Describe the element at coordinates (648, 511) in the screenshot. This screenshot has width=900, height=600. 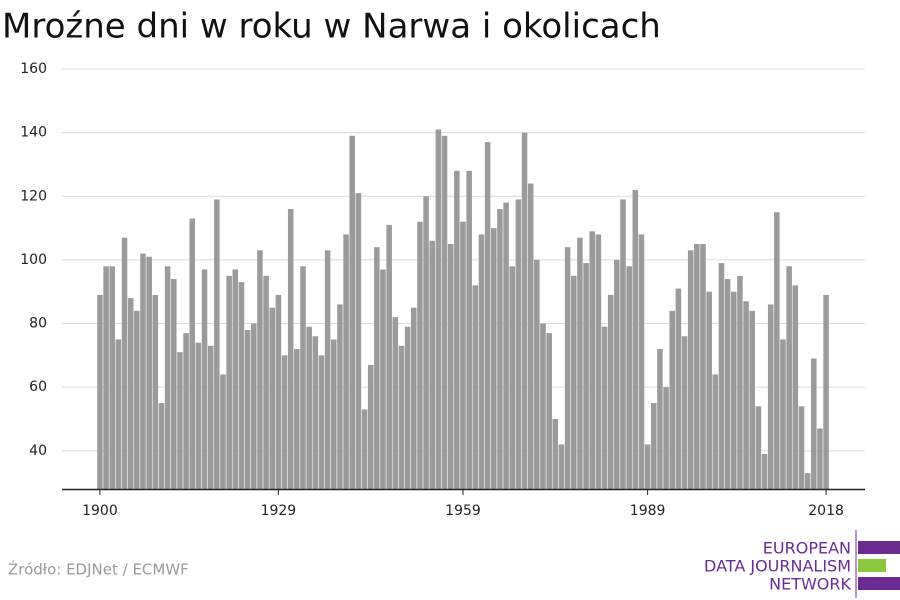
I see `x-tick-label: 1989` at that location.